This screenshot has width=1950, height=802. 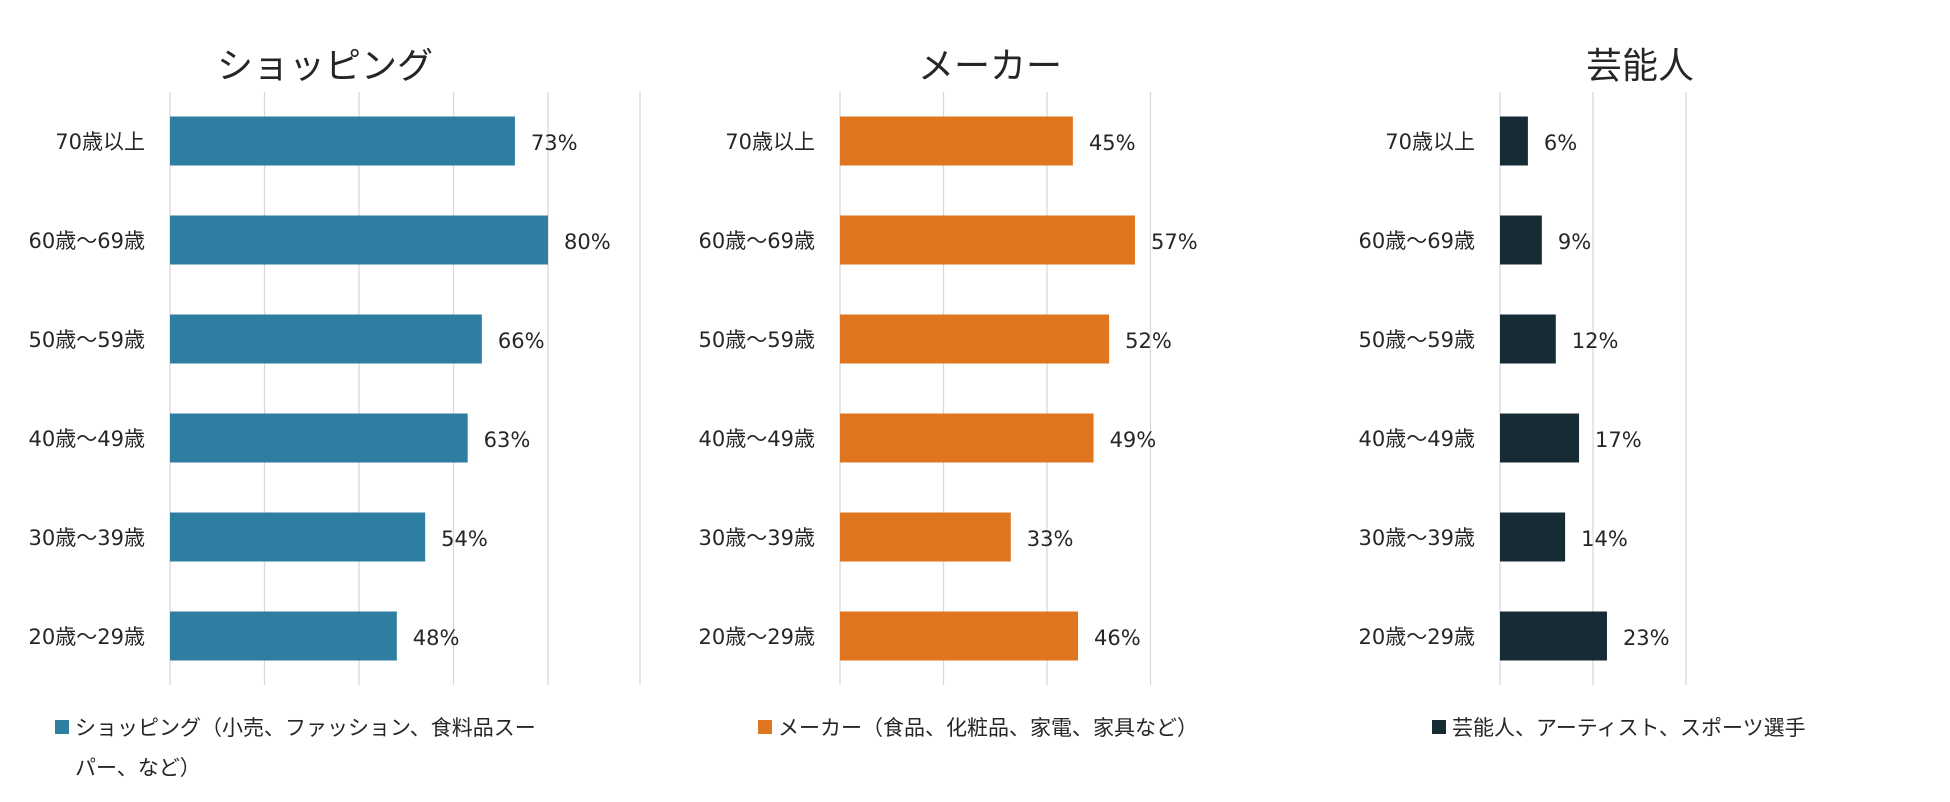 What do you see at coordinates (1560, 143) in the screenshot?
I see `data-label: 6%` at bounding box center [1560, 143].